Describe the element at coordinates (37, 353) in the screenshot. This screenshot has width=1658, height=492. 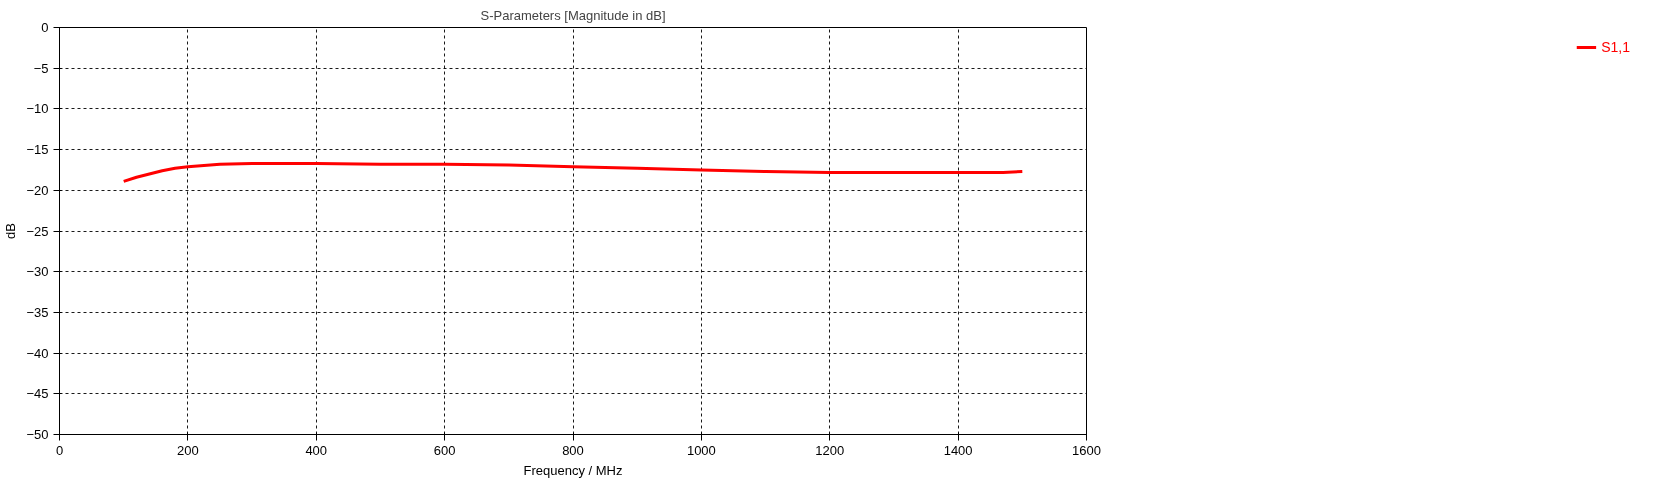
I see `y-tick-label: −40` at that location.